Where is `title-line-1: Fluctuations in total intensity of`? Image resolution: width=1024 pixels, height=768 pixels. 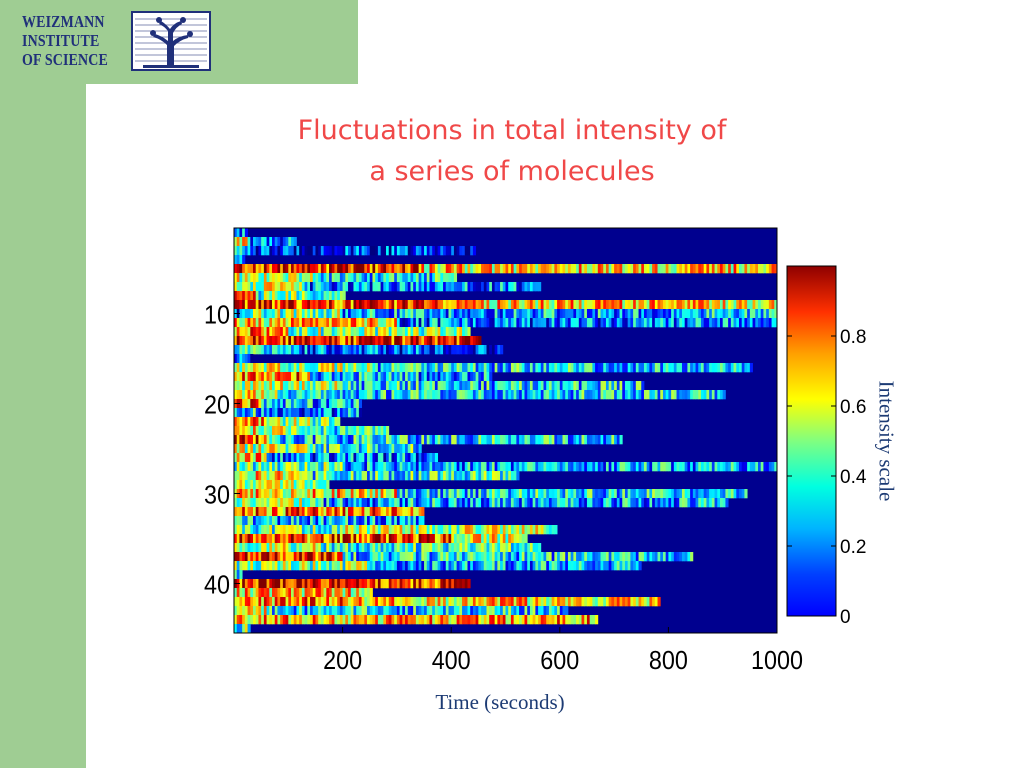
title-line-1: Fluctuations in total intensity of is located at coordinates (512, 130).